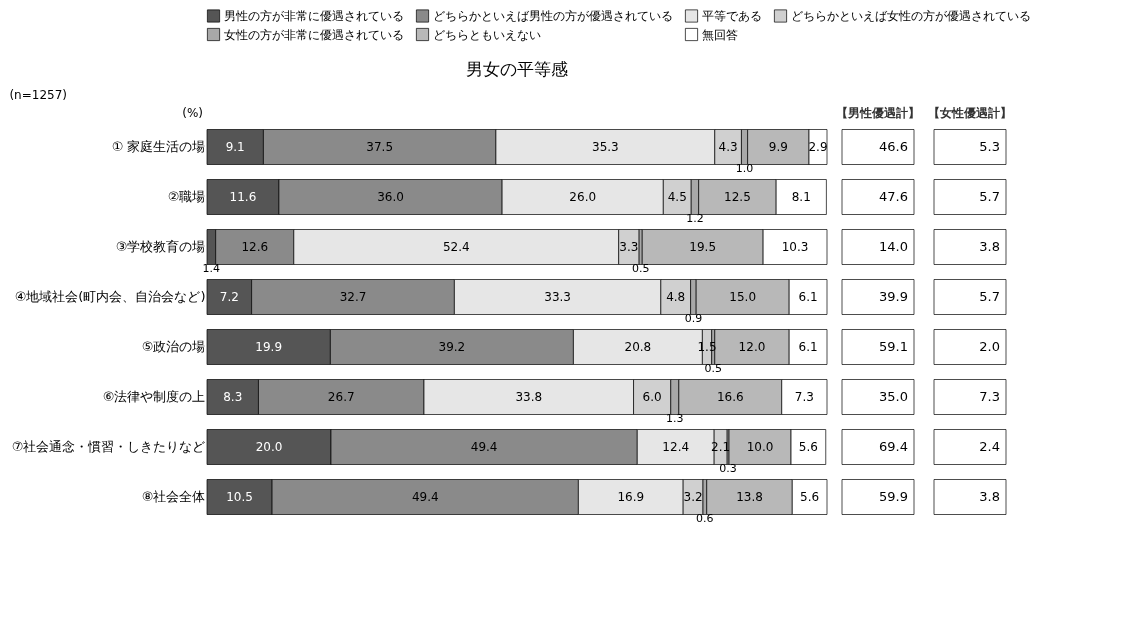  Describe the element at coordinates (675, 418) in the screenshot. I see `data-label: 1.3` at that location.